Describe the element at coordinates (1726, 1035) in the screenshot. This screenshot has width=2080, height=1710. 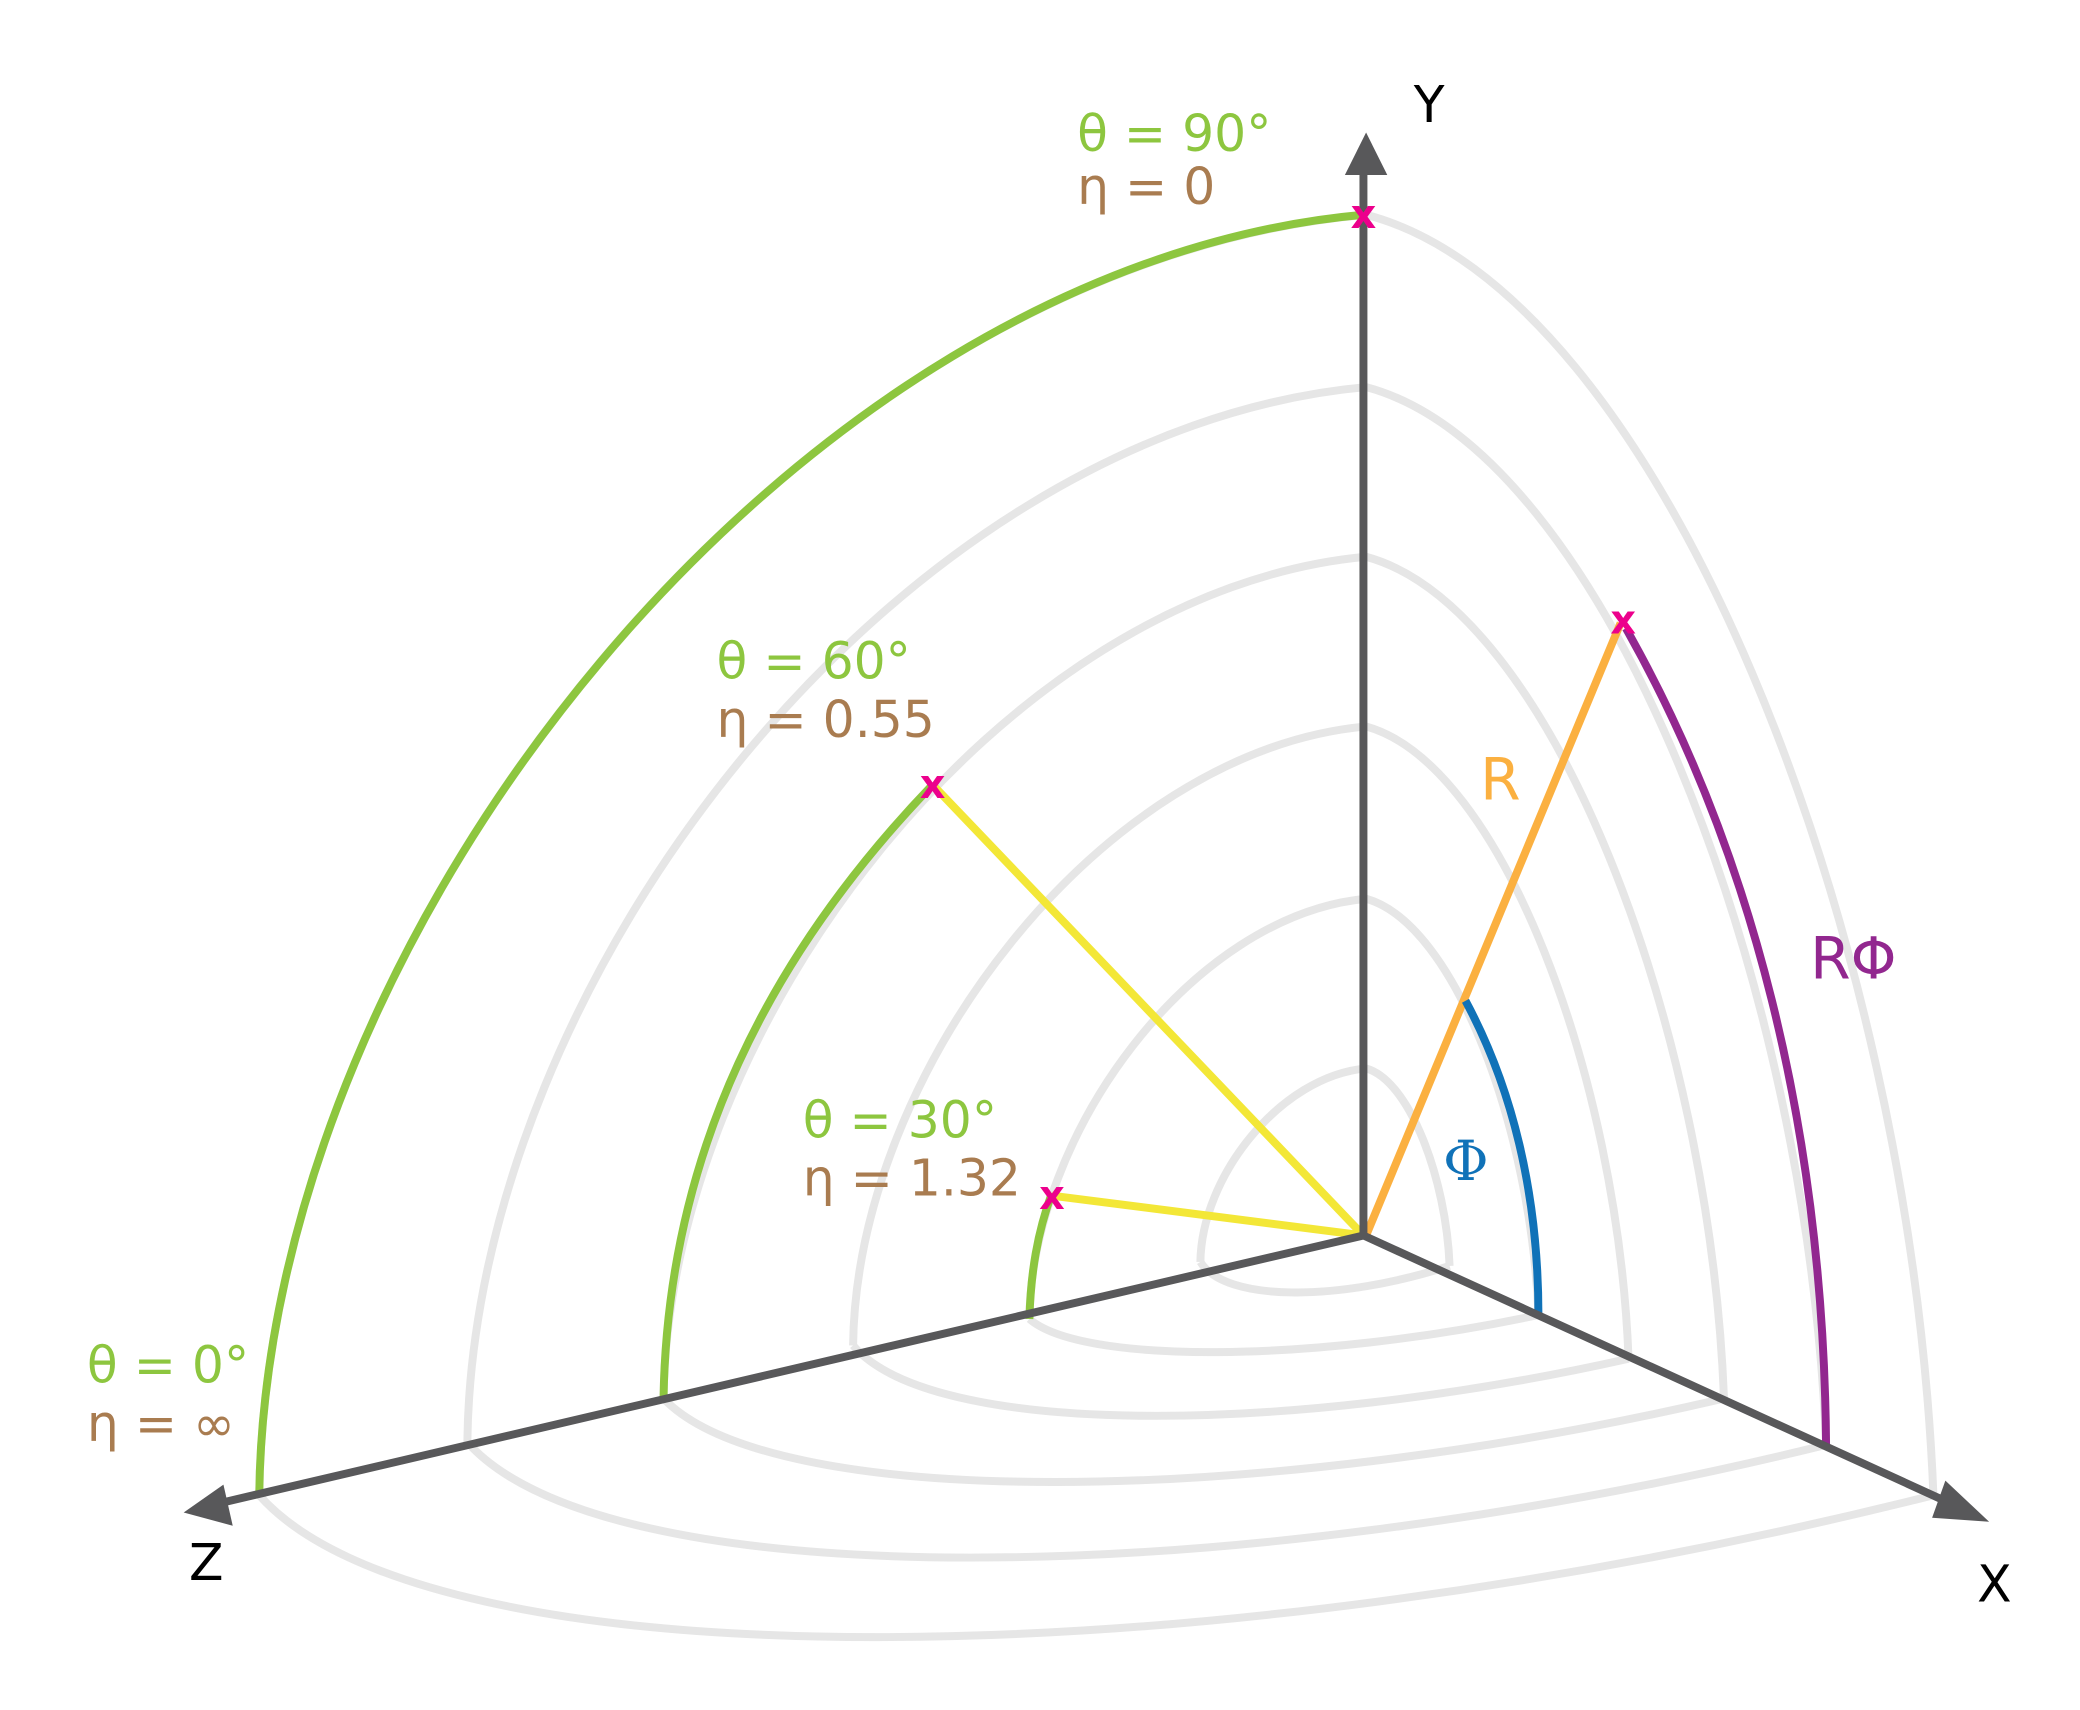
I see `arc-length-r-phi` at that location.